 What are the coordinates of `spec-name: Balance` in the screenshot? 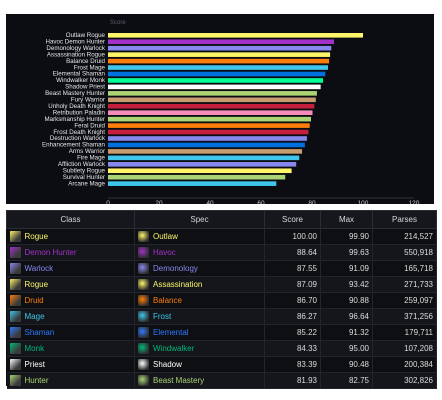 It's located at (167, 300).